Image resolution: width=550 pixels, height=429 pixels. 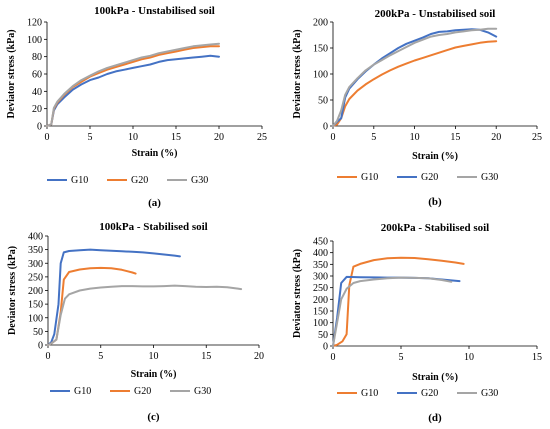 What do you see at coordinates (37, 57) in the screenshot?
I see `y-tick-label: 80` at bounding box center [37, 57].